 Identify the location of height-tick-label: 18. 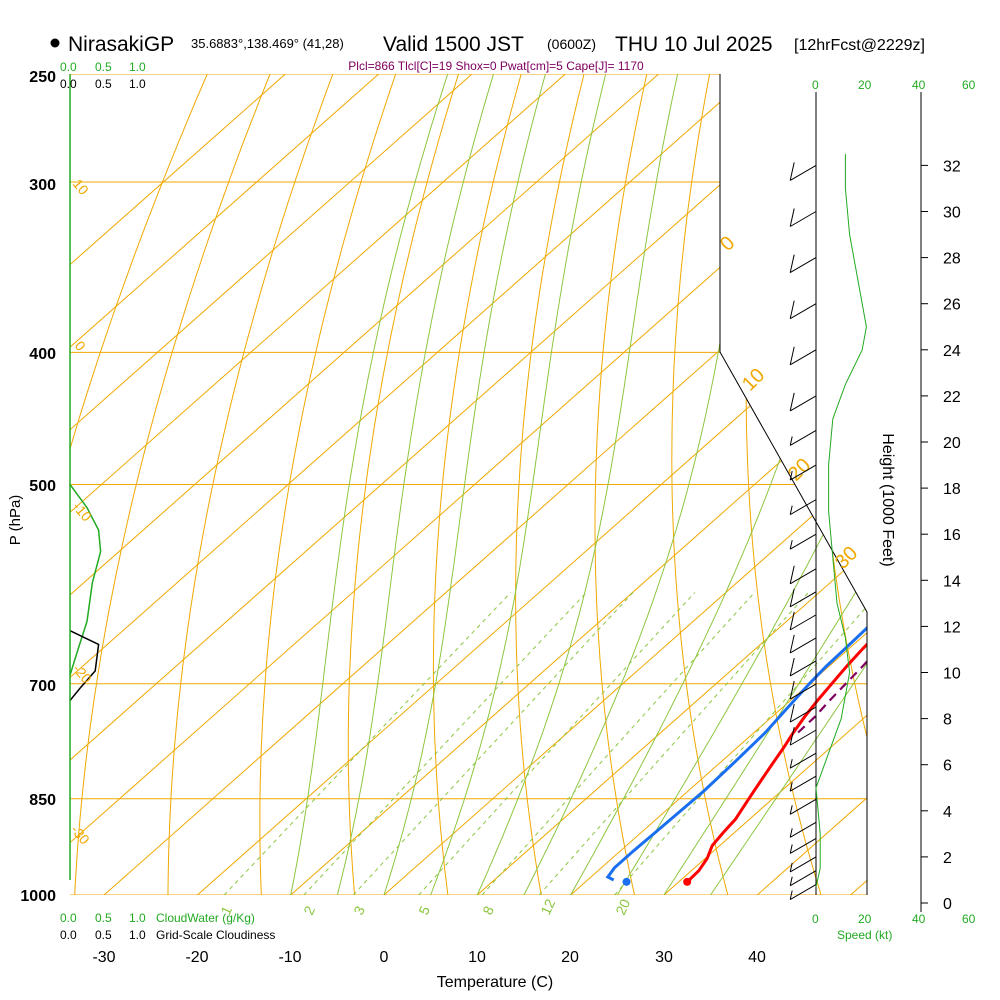
(952, 489).